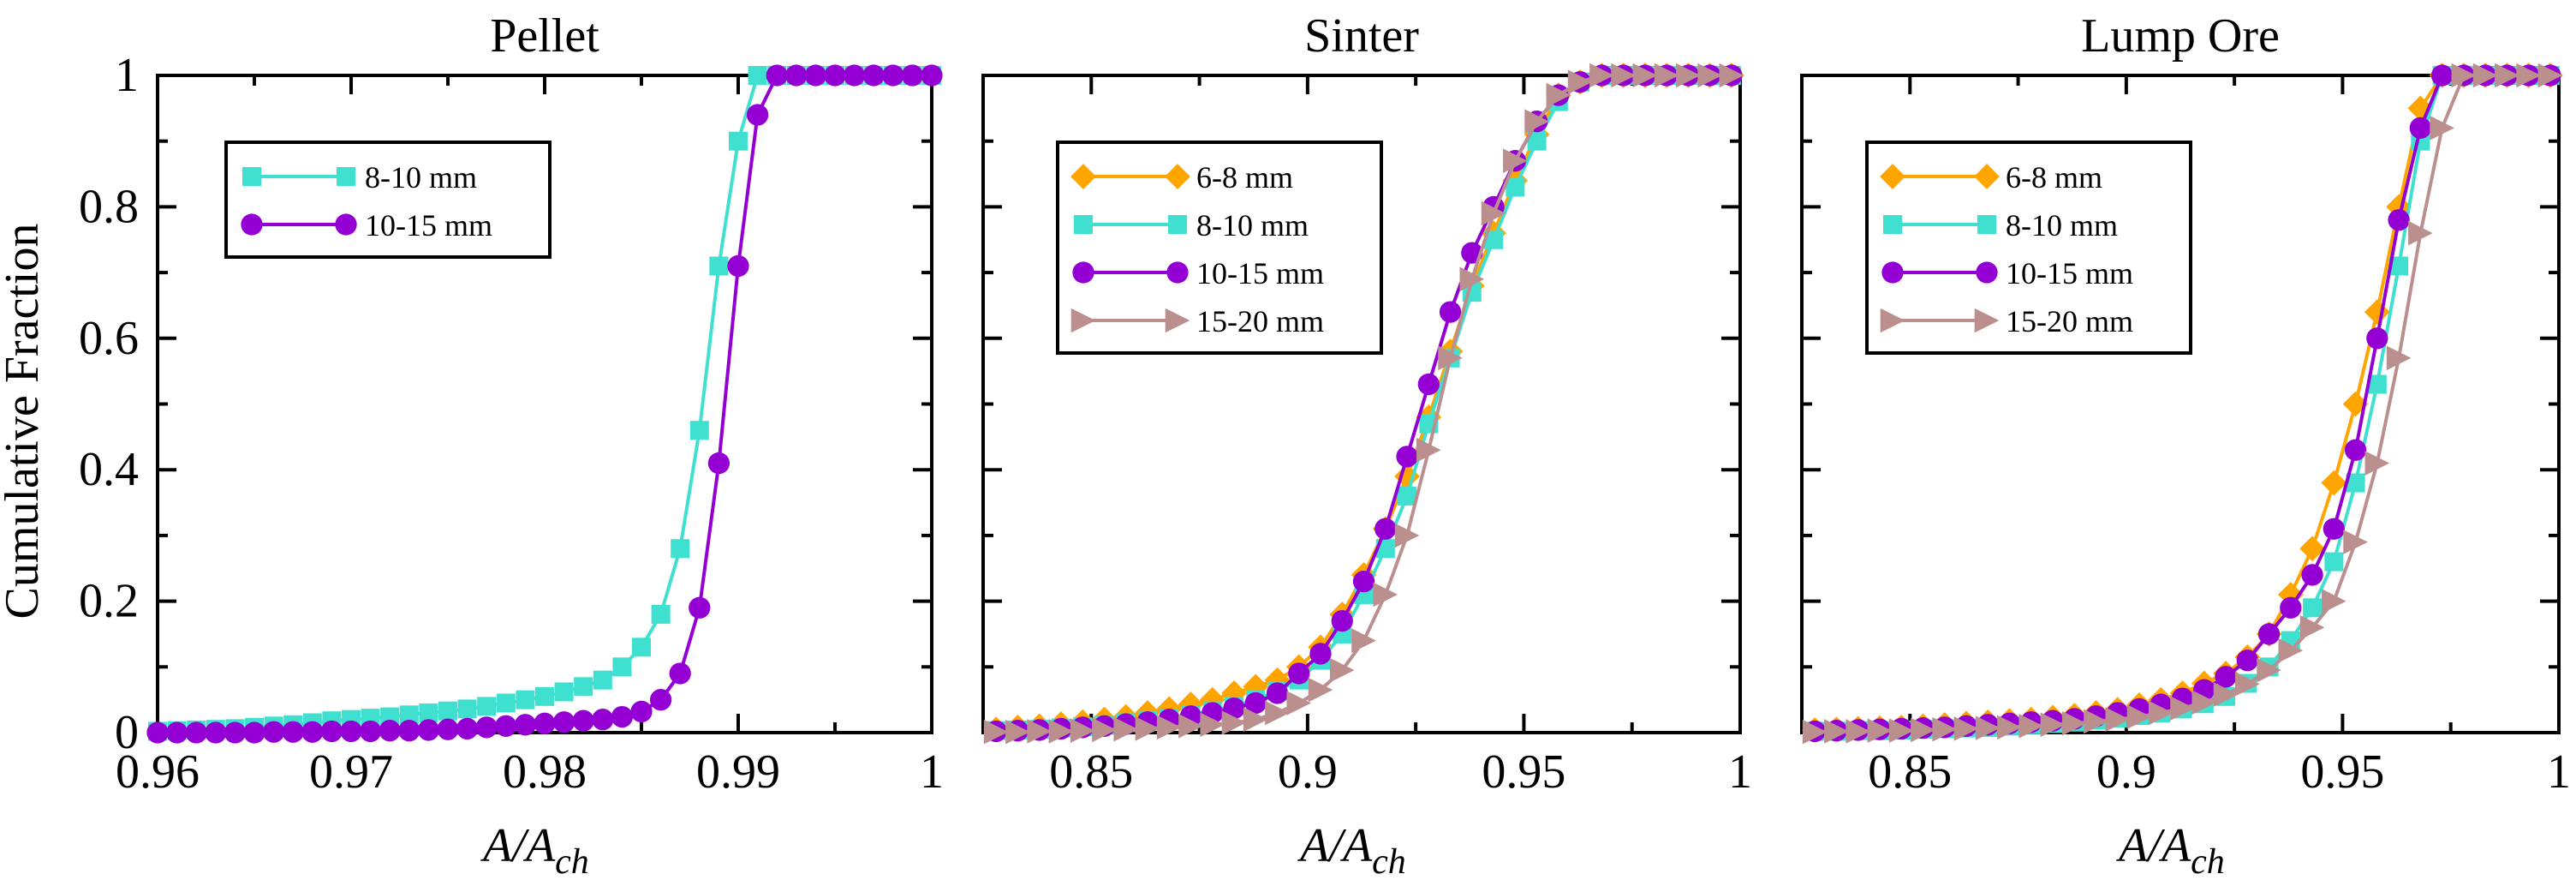 The width and height of the screenshot is (2576, 886). Describe the element at coordinates (1308, 772) in the screenshot. I see `panel-sinter-xtick-label: 0.9` at that location.